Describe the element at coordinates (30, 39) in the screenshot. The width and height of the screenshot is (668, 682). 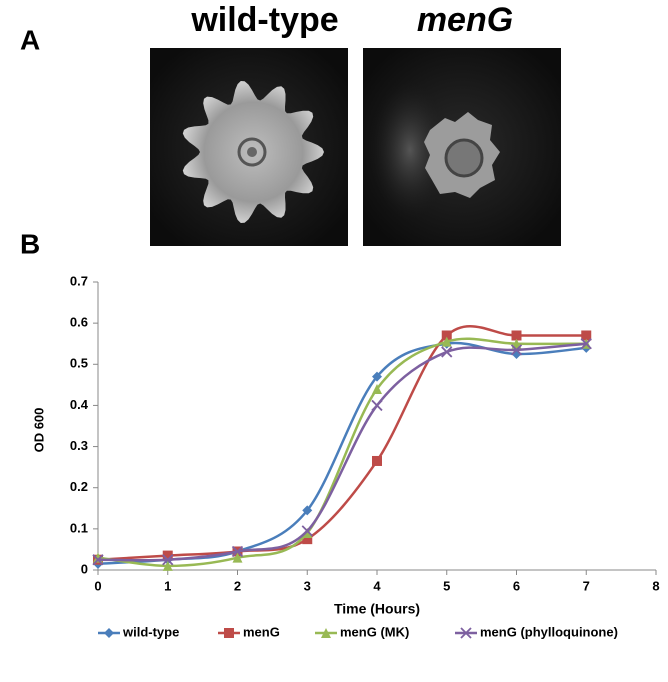
I see `panel-label: A` at that location.